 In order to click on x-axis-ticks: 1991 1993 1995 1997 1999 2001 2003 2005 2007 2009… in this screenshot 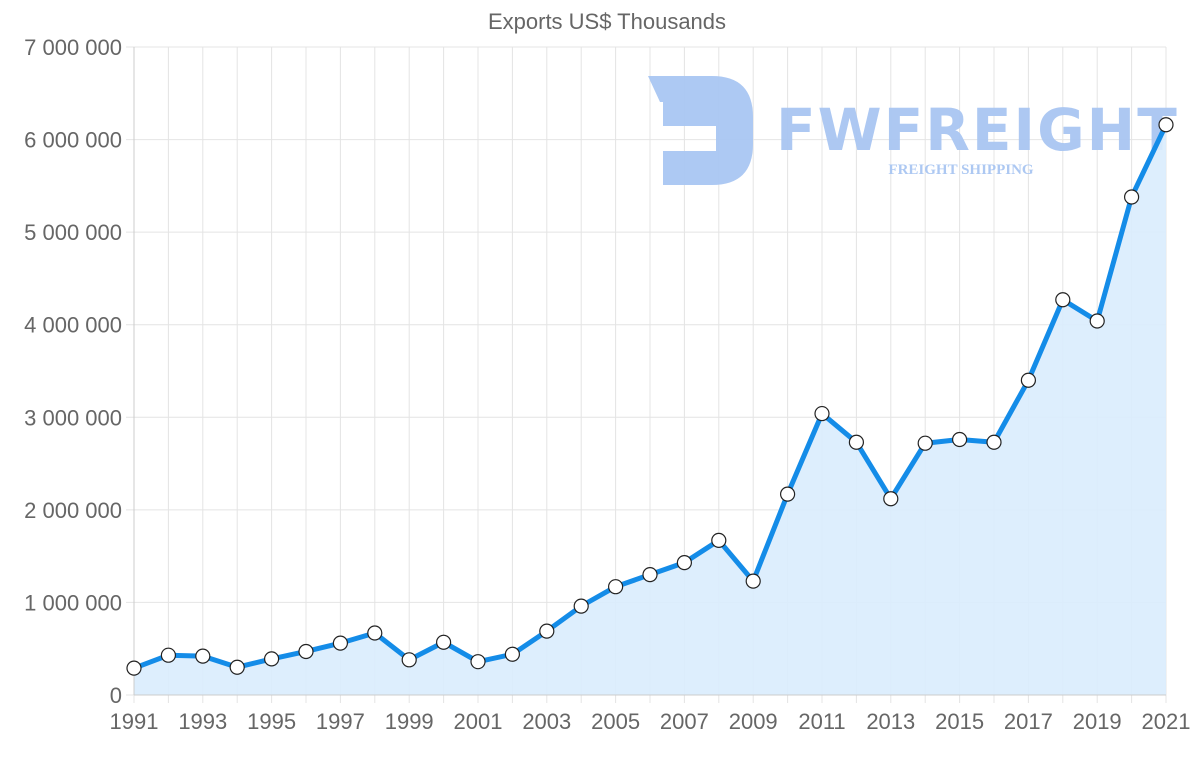, I will do `click(650, 721)`.